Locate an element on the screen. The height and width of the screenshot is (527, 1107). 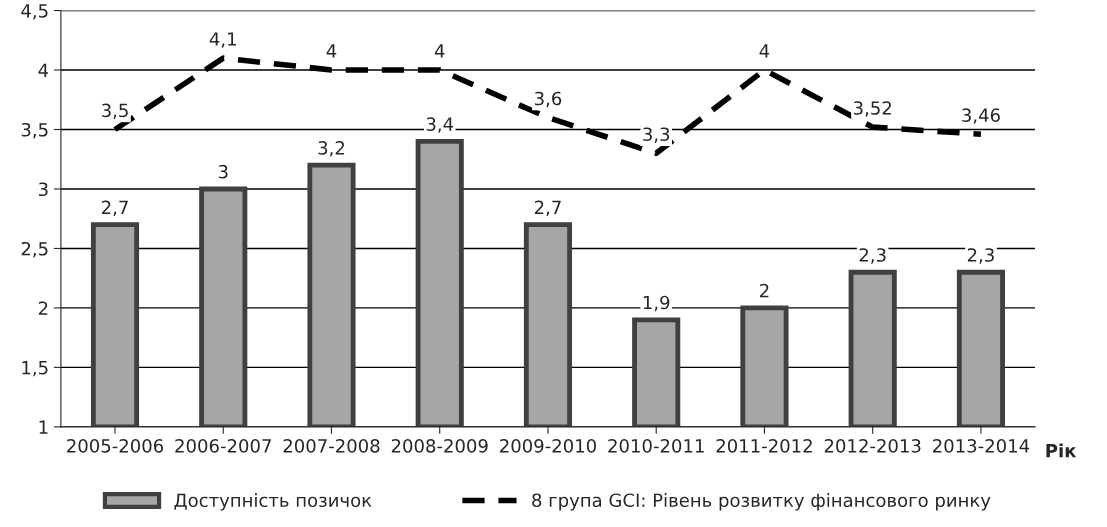
x-tick-label: 2010-2011 is located at coordinates (656, 445).